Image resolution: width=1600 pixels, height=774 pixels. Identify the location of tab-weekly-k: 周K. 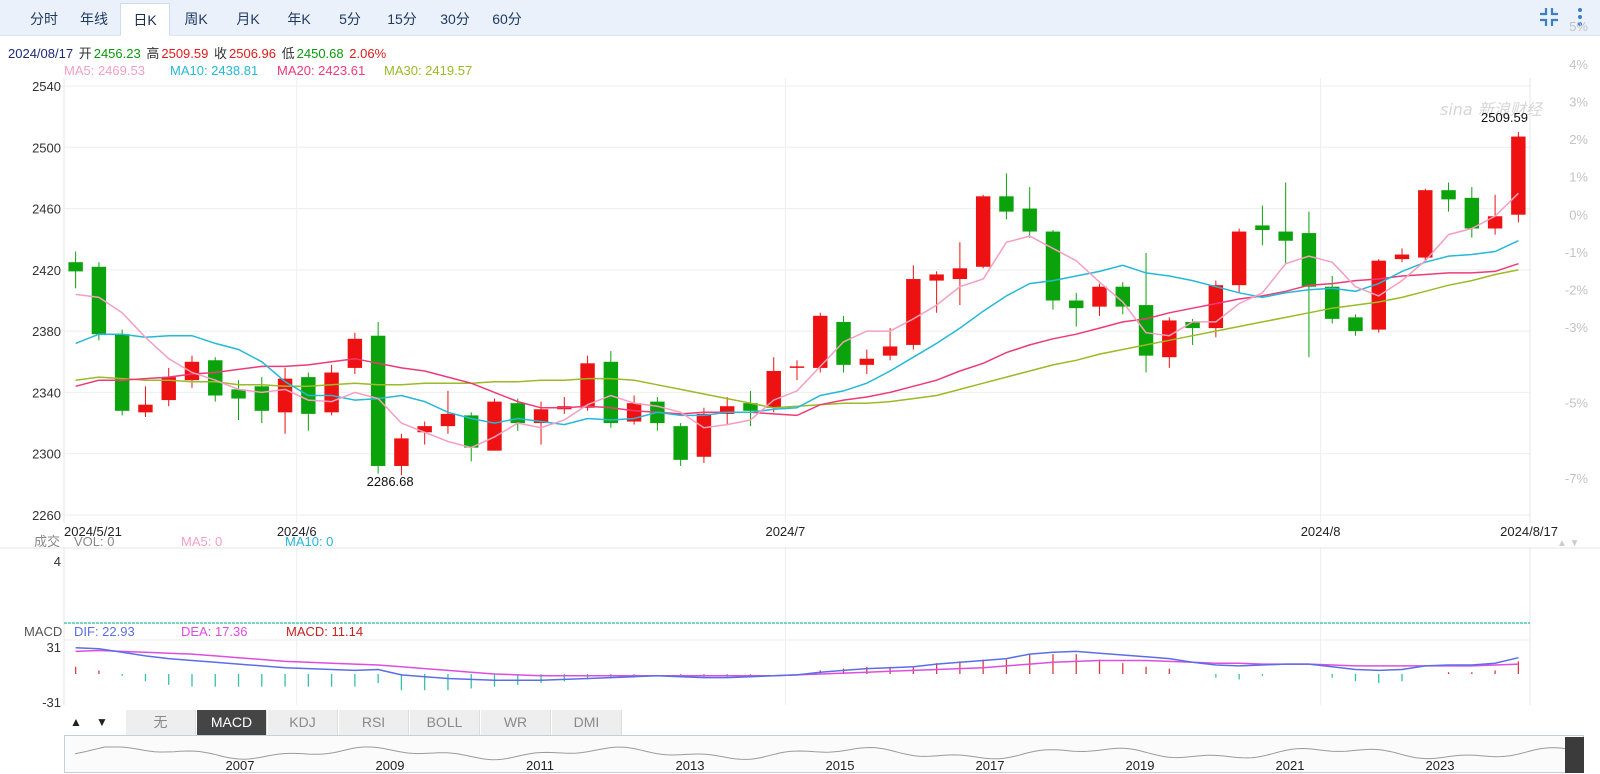
(196, 19).